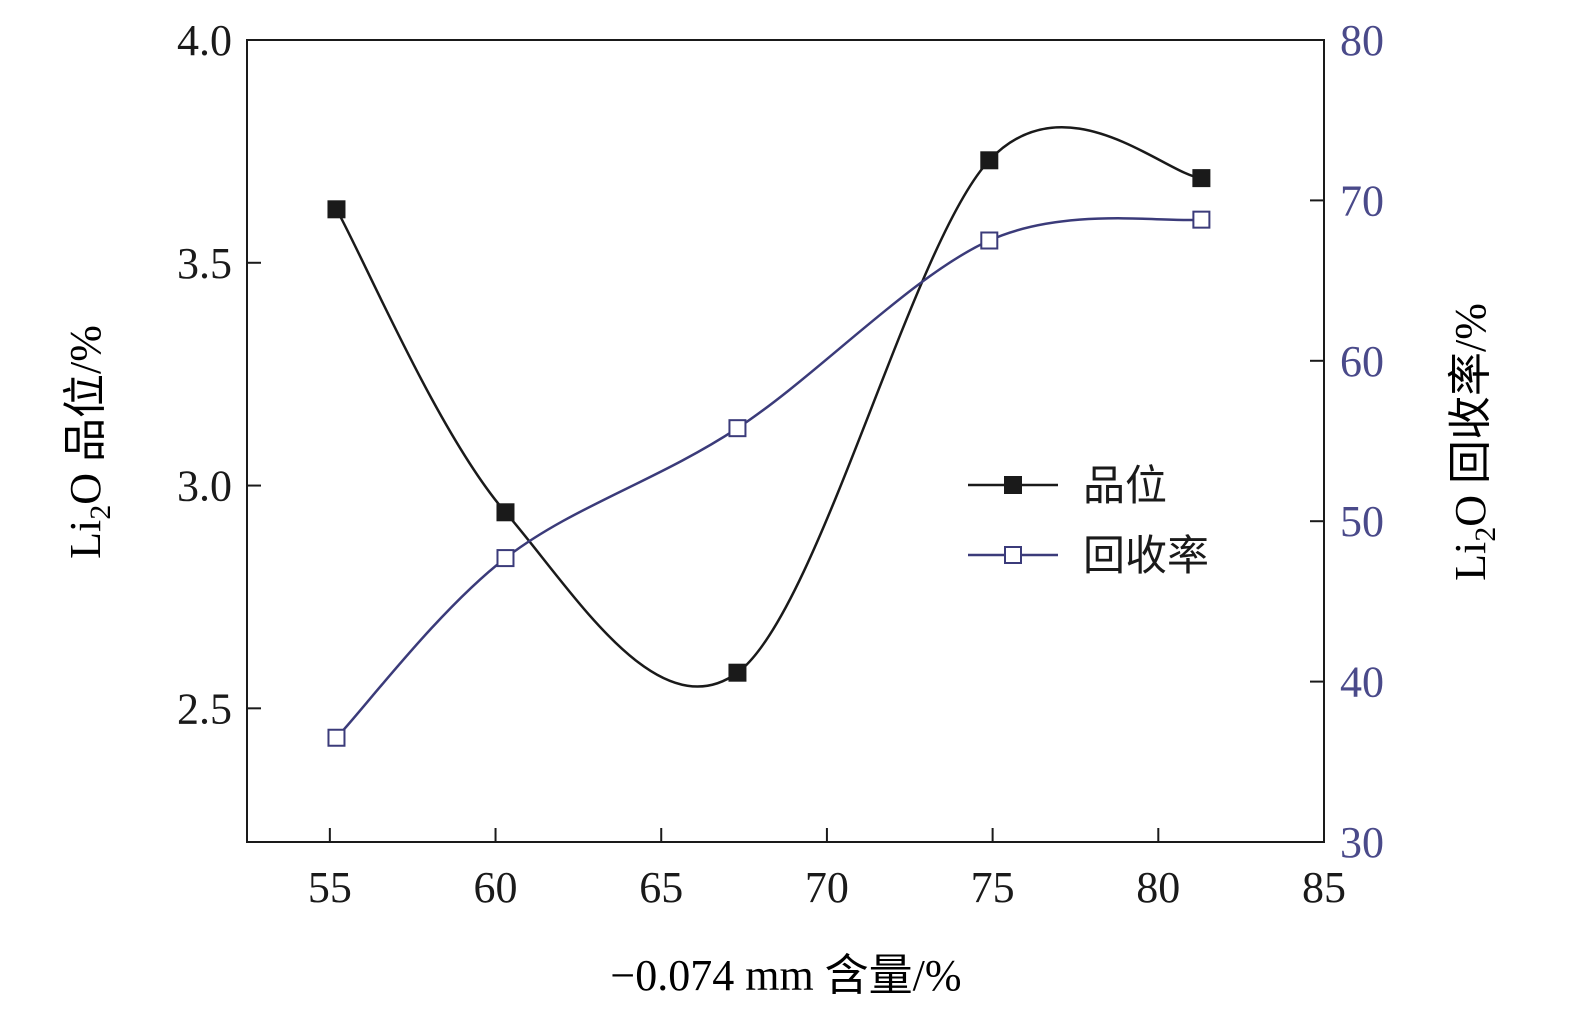  Describe the element at coordinates (204, 40) in the screenshot. I see `left-tick-label: 4.0` at that location.